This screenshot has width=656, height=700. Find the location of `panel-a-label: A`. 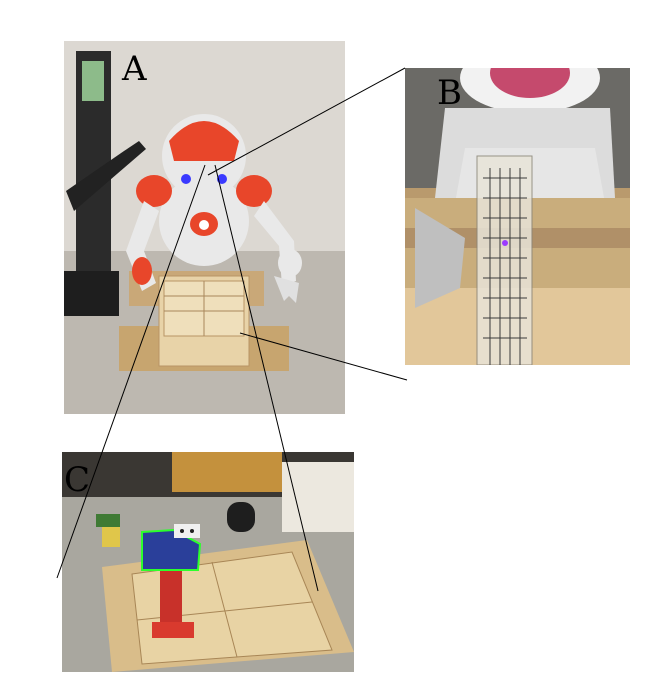

panel-a-label: A is located at coordinates (134, 69).